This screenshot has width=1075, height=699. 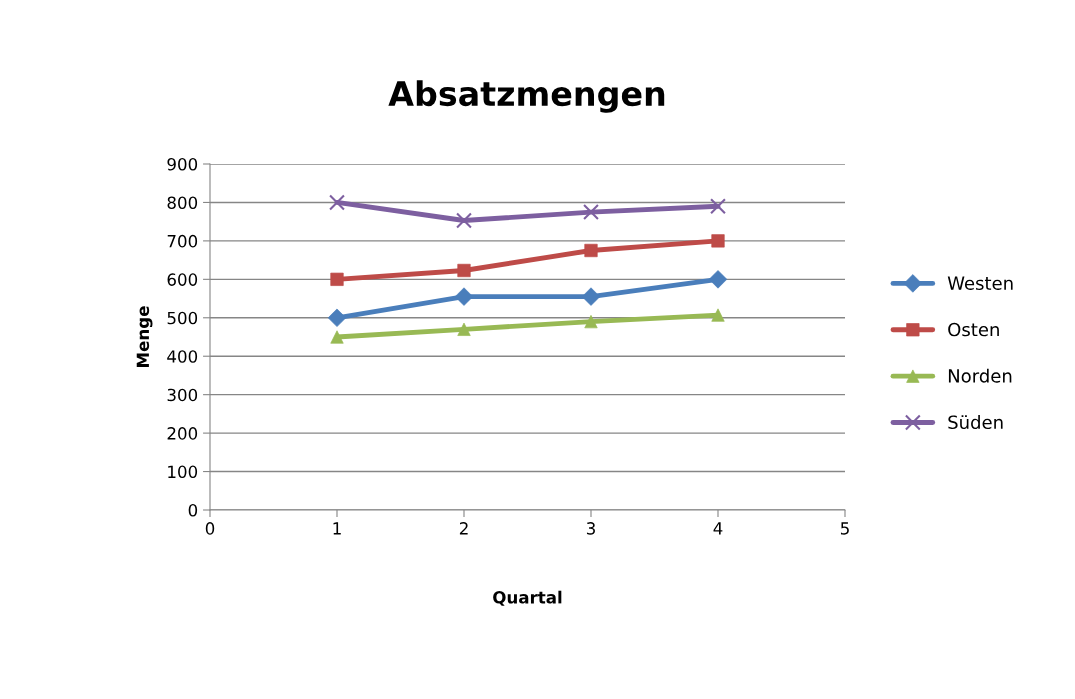 What do you see at coordinates (718, 528) in the screenshot?
I see `x-tick-label: 4` at bounding box center [718, 528].